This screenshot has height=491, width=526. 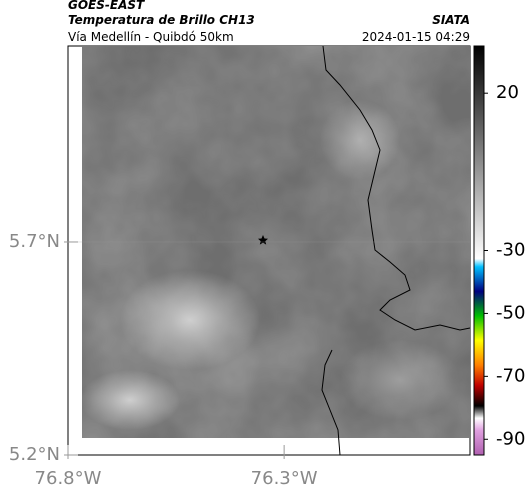 What do you see at coordinates (510, 438) in the screenshot?
I see `colorbar-tick-label: -90` at bounding box center [510, 438].